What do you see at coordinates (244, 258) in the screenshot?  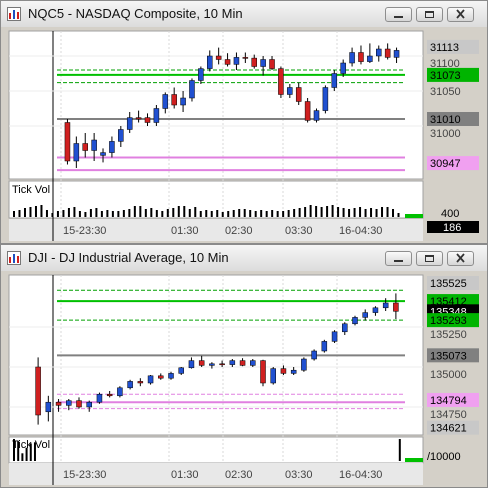 I see `window-titlebar: DJI - DJ Industrial Average, 10 Min` at bounding box center [244, 258].